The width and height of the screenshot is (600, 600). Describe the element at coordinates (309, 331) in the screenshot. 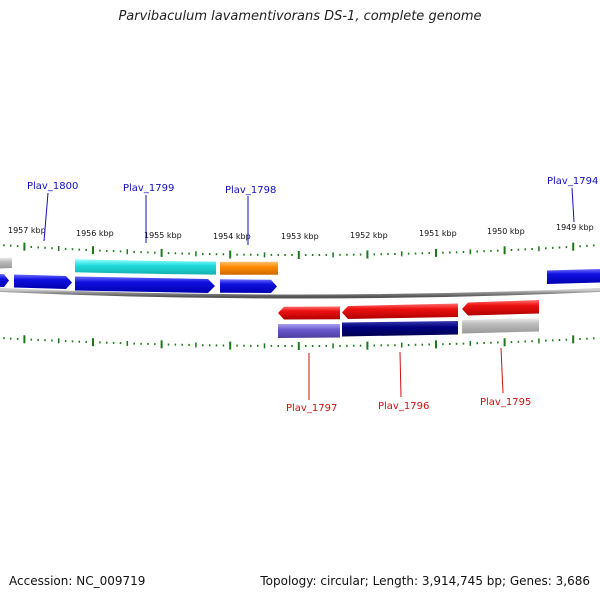

I see `gene-block-plav-1797-cog` at that location.